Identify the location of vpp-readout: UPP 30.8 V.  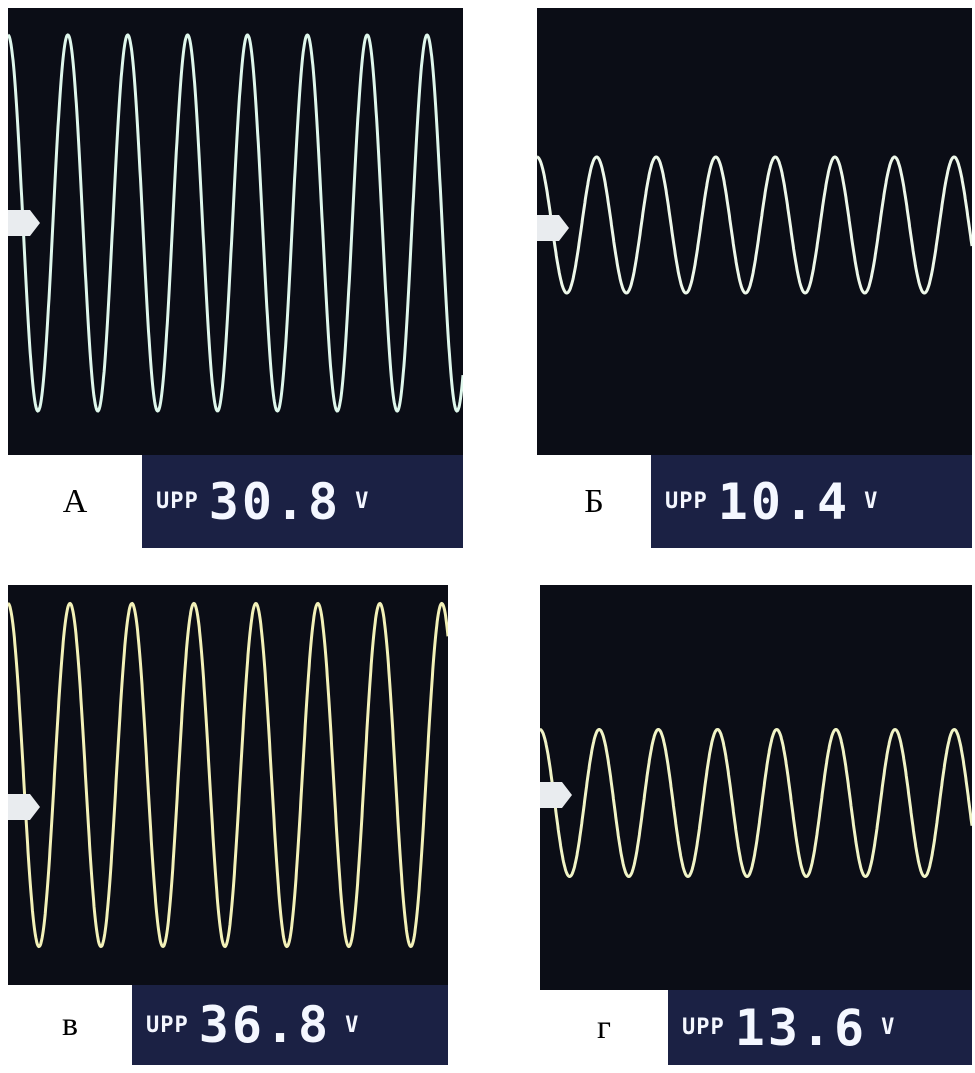
(302, 501).